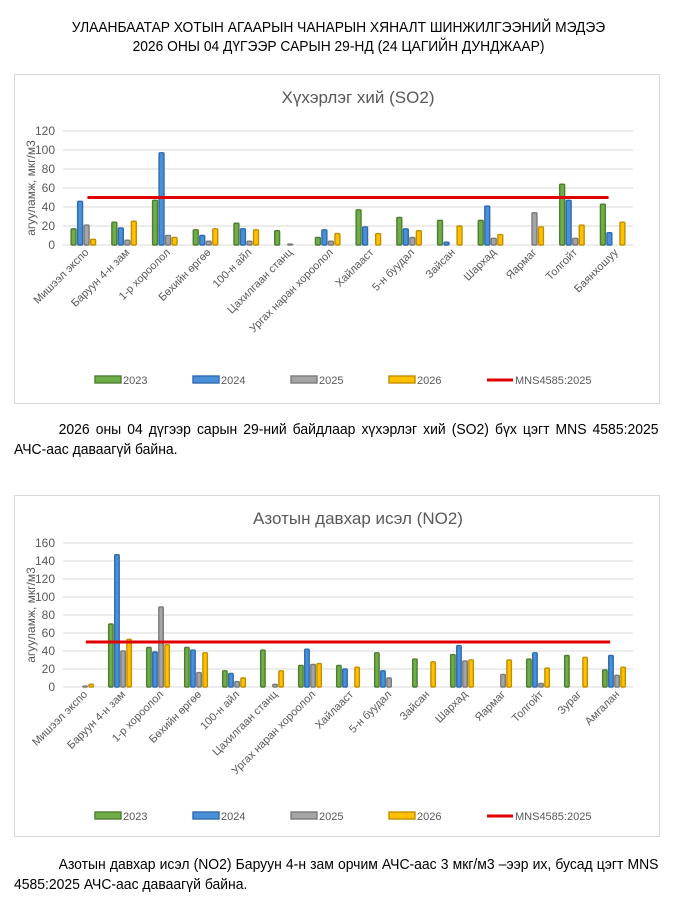 Image resolution: width=677 pixels, height=905 pixels. What do you see at coordinates (570, 703) in the screenshot?
I see `category-label: Зураг` at bounding box center [570, 703].